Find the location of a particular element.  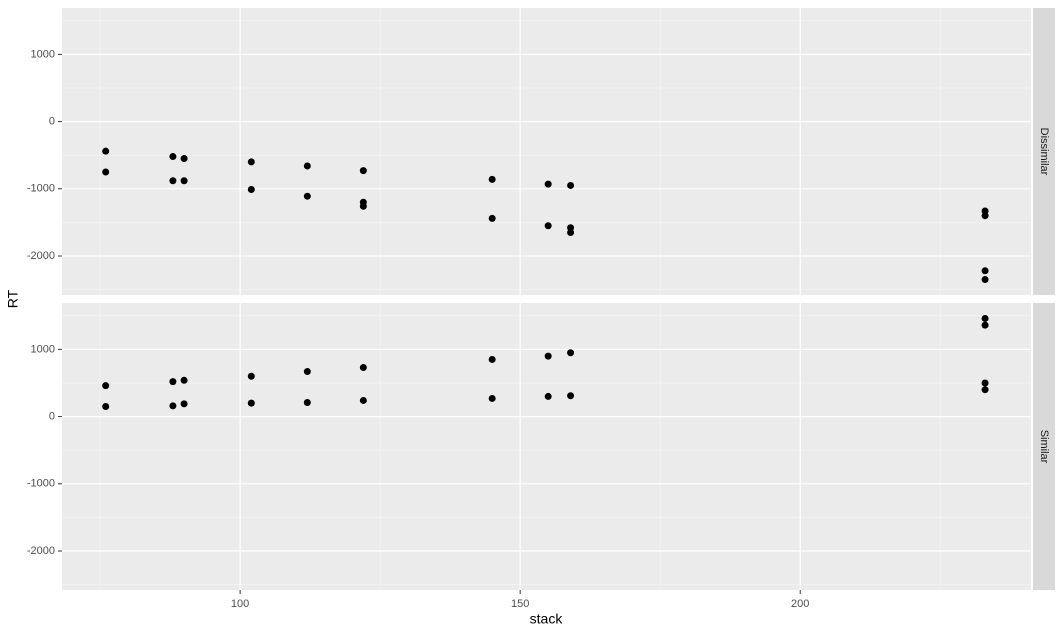

x-tick-label: 200 is located at coordinates (800, 604).